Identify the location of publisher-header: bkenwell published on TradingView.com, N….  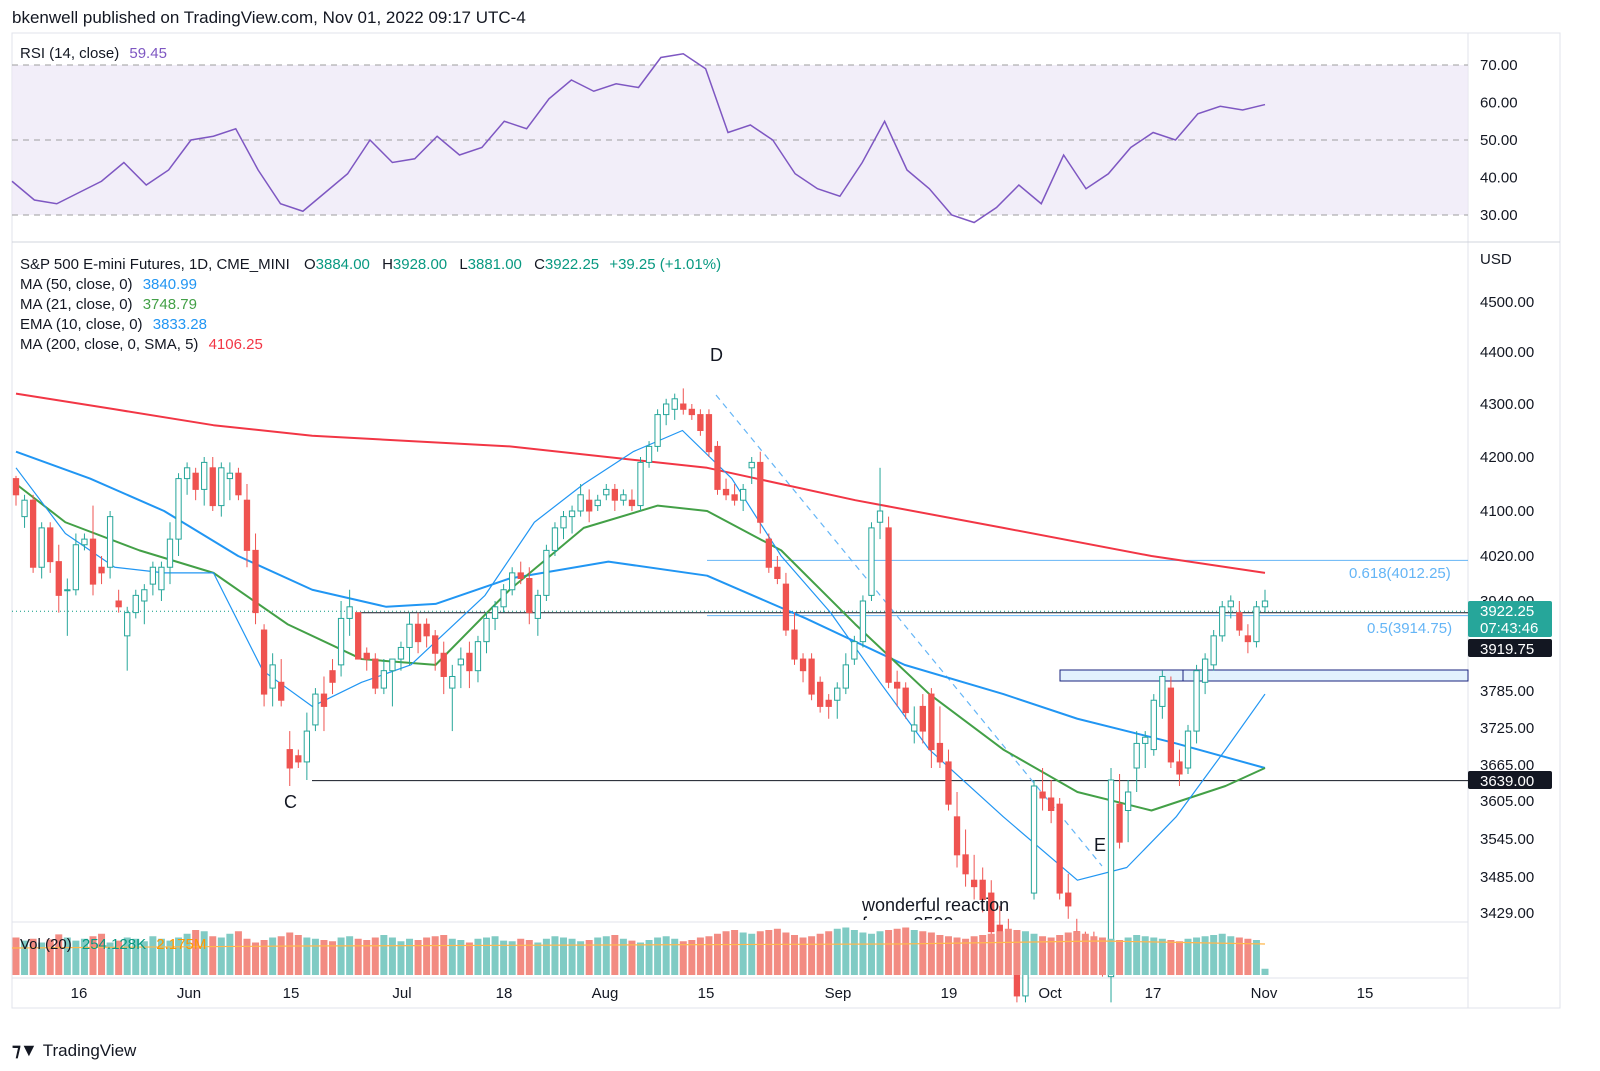
(269, 17).